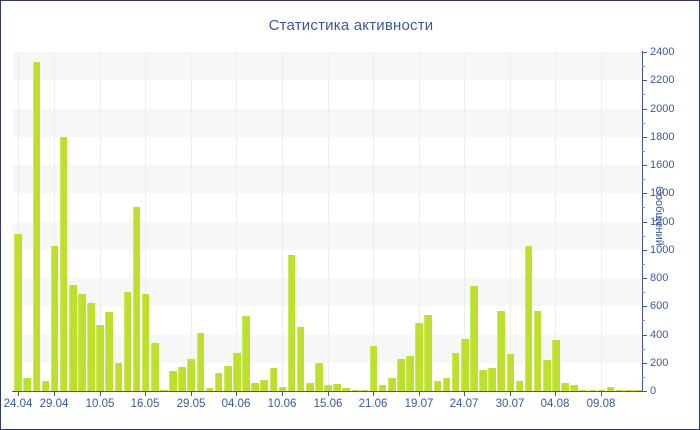  I want to click on x-axis-tick-label: 10.06, so click(282, 404).